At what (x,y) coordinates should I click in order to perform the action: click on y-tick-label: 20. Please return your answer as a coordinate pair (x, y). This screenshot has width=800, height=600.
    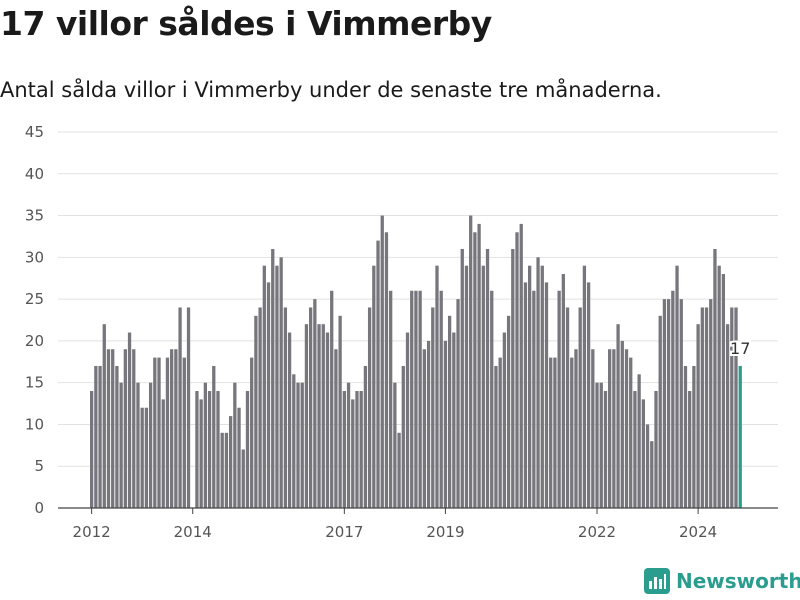
    Looking at the image, I should click on (34, 341).